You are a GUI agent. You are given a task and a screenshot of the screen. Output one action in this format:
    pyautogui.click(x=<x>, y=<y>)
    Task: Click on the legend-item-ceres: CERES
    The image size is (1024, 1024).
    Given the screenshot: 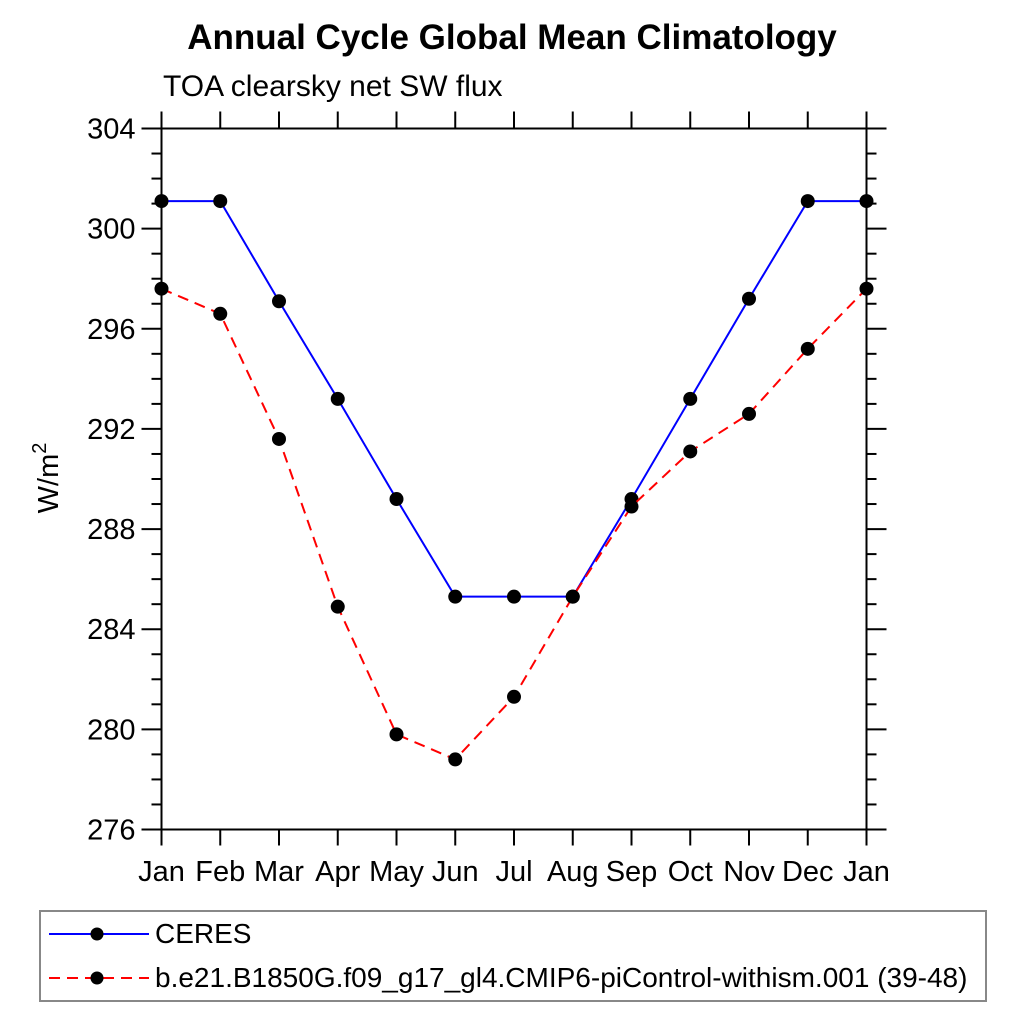 What is the action you would take?
    pyautogui.click(x=516, y=934)
    